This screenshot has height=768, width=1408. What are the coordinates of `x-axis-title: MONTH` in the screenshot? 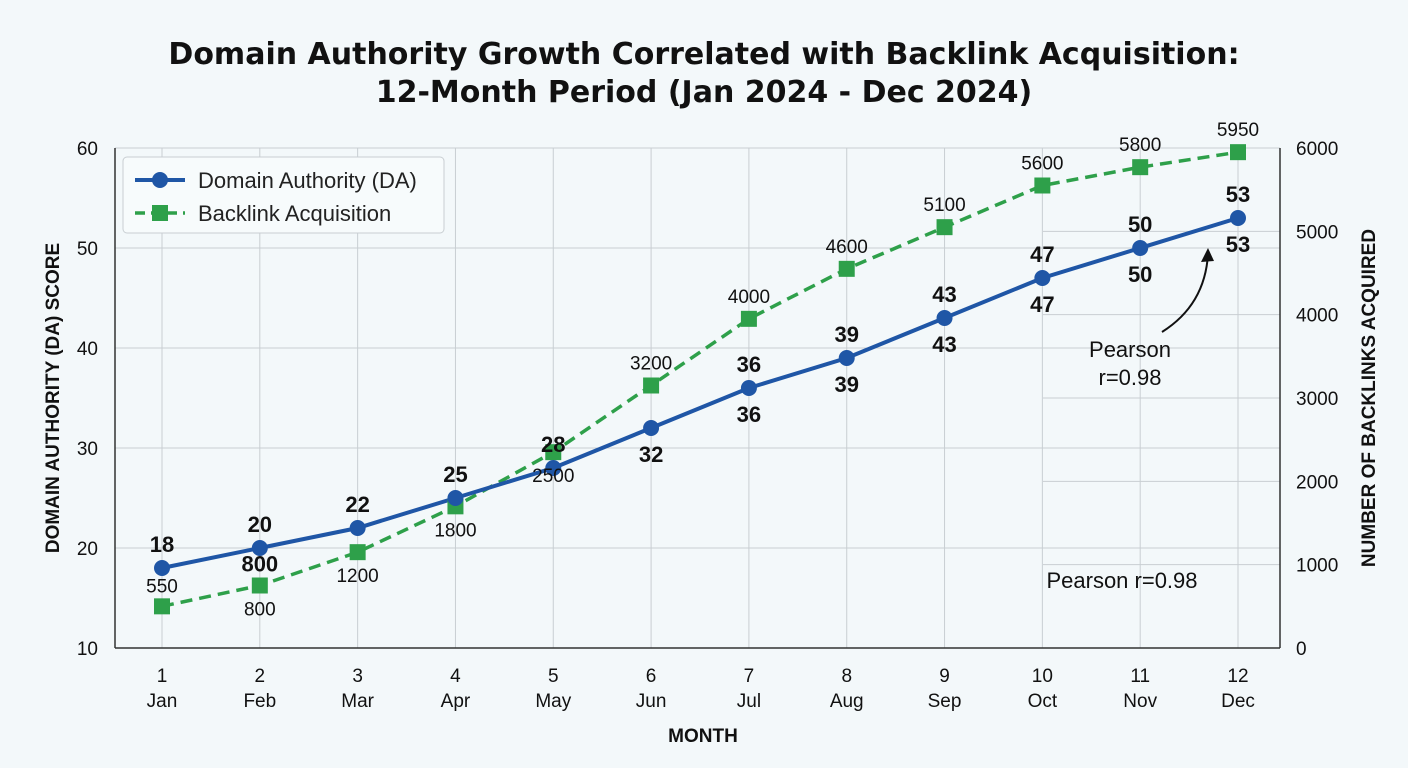 It's located at (703, 736).